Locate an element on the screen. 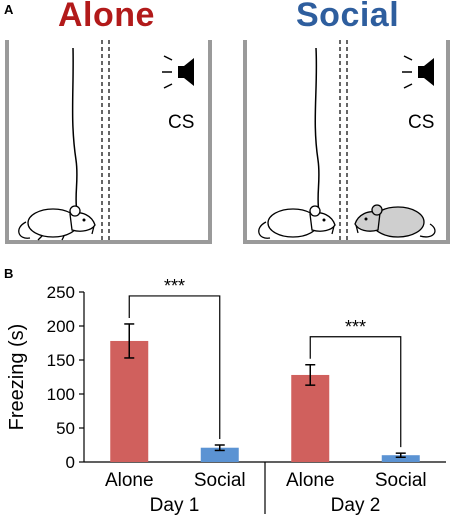 This screenshot has height=522, width=454. y-tick-label: 200 is located at coordinates (61, 326).